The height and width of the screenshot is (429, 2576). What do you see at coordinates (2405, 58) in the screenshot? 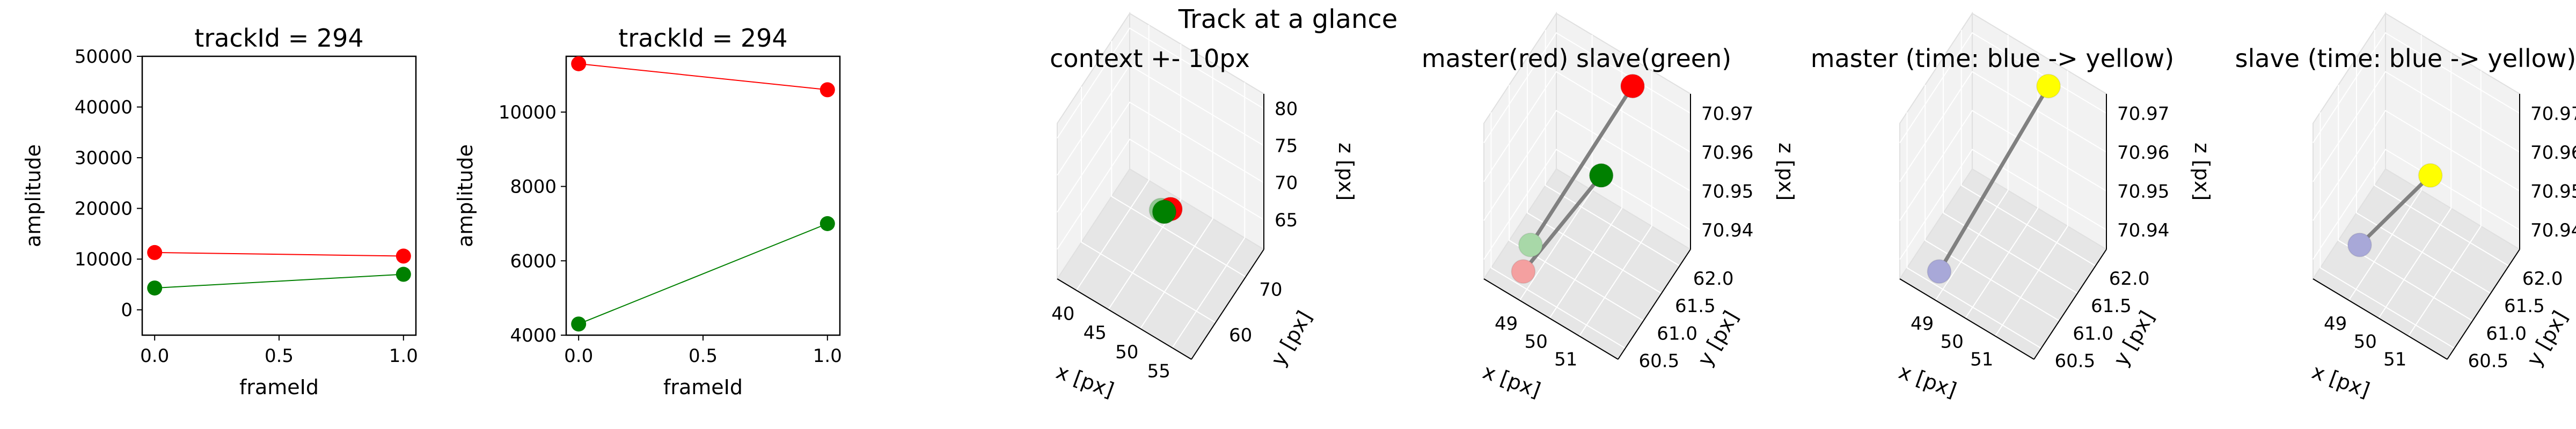
I see `chart-title: slave (time: blue -> yellow)` at bounding box center [2405, 58].